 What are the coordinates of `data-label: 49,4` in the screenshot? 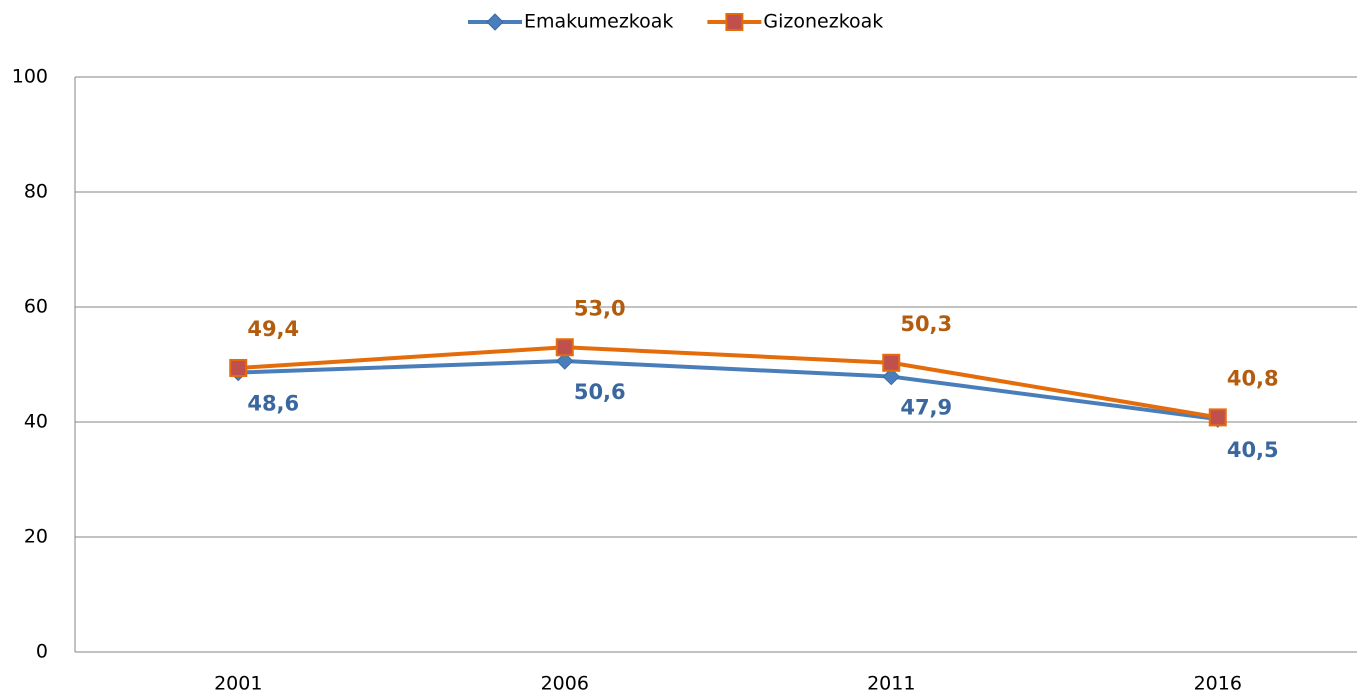 It's located at (273, 329).